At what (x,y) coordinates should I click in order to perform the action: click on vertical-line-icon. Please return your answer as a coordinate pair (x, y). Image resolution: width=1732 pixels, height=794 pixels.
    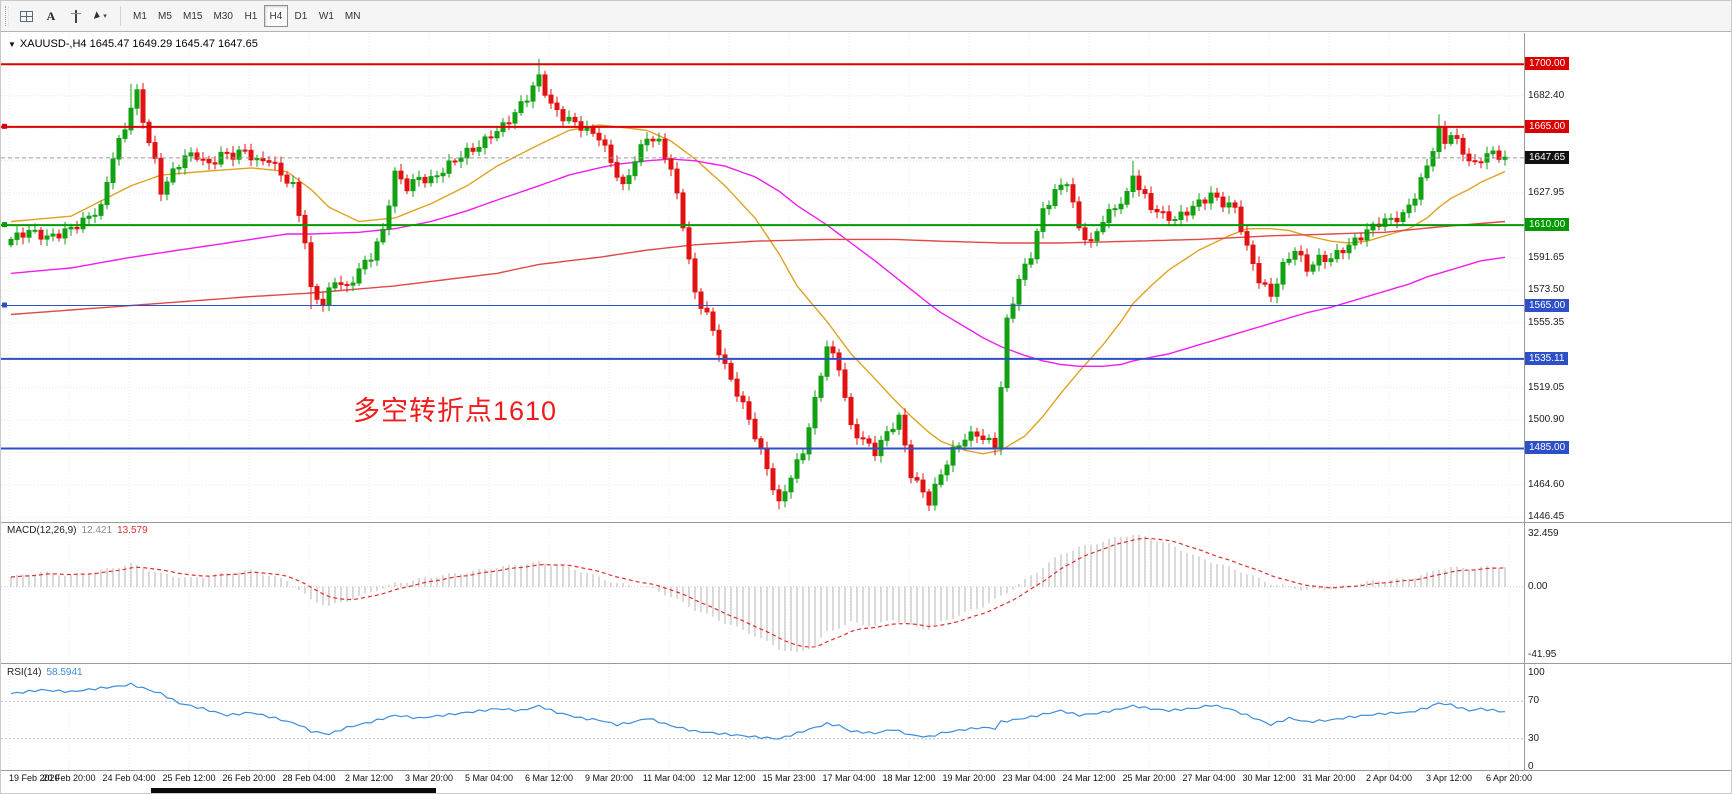
    Looking at the image, I should click on (76, 16).